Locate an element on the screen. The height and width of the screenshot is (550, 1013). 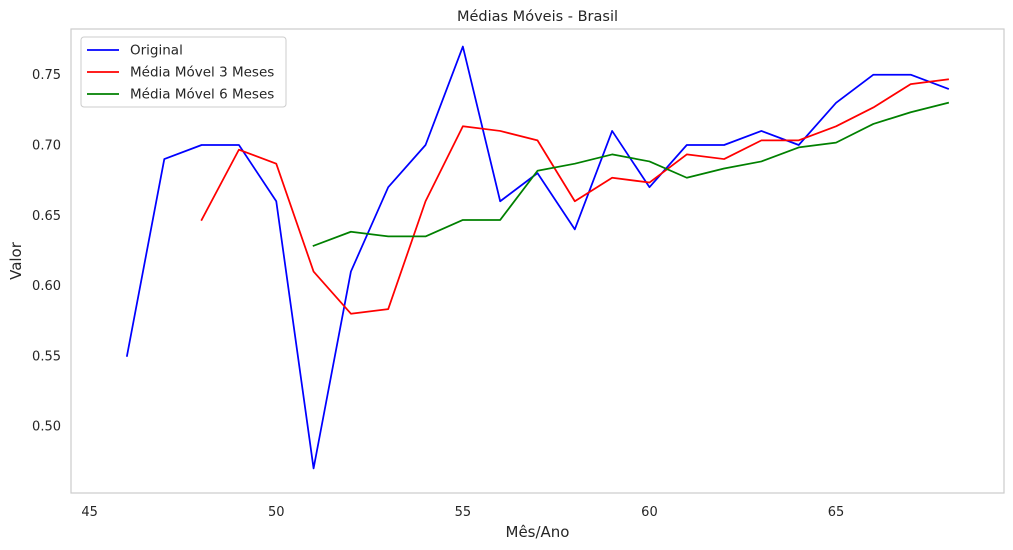
x-tick-label: 50 is located at coordinates (276, 512).